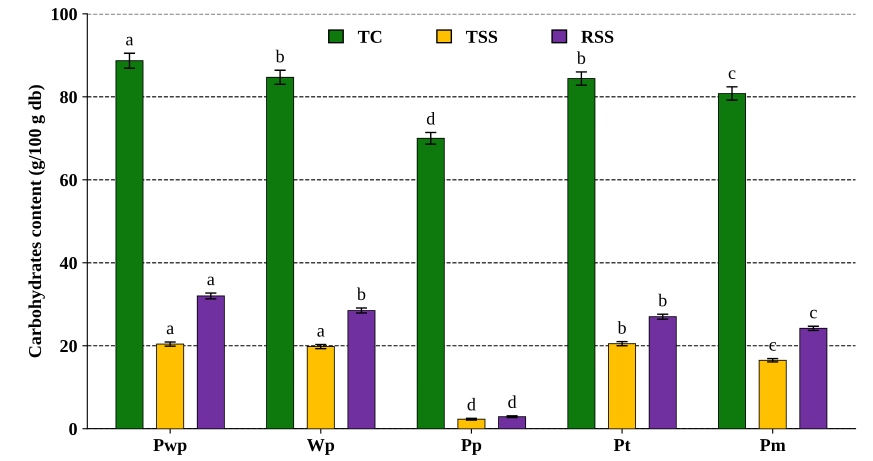 The image size is (873, 461). What do you see at coordinates (320, 447) in the screenshot?
I see `x-tick-label: Wp` at bounding box center [320, 447].